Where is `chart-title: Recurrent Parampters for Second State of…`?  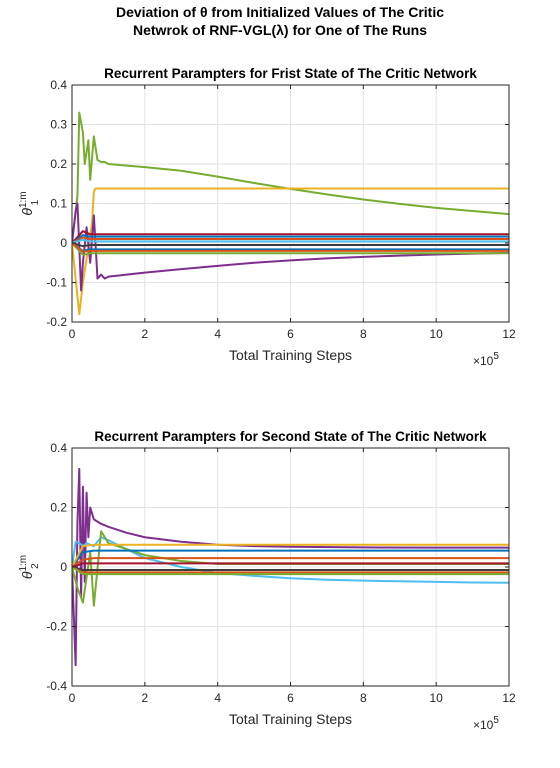 chart-title: Recurrent Parampters for Second State of… is located at coordinates (290, 436).